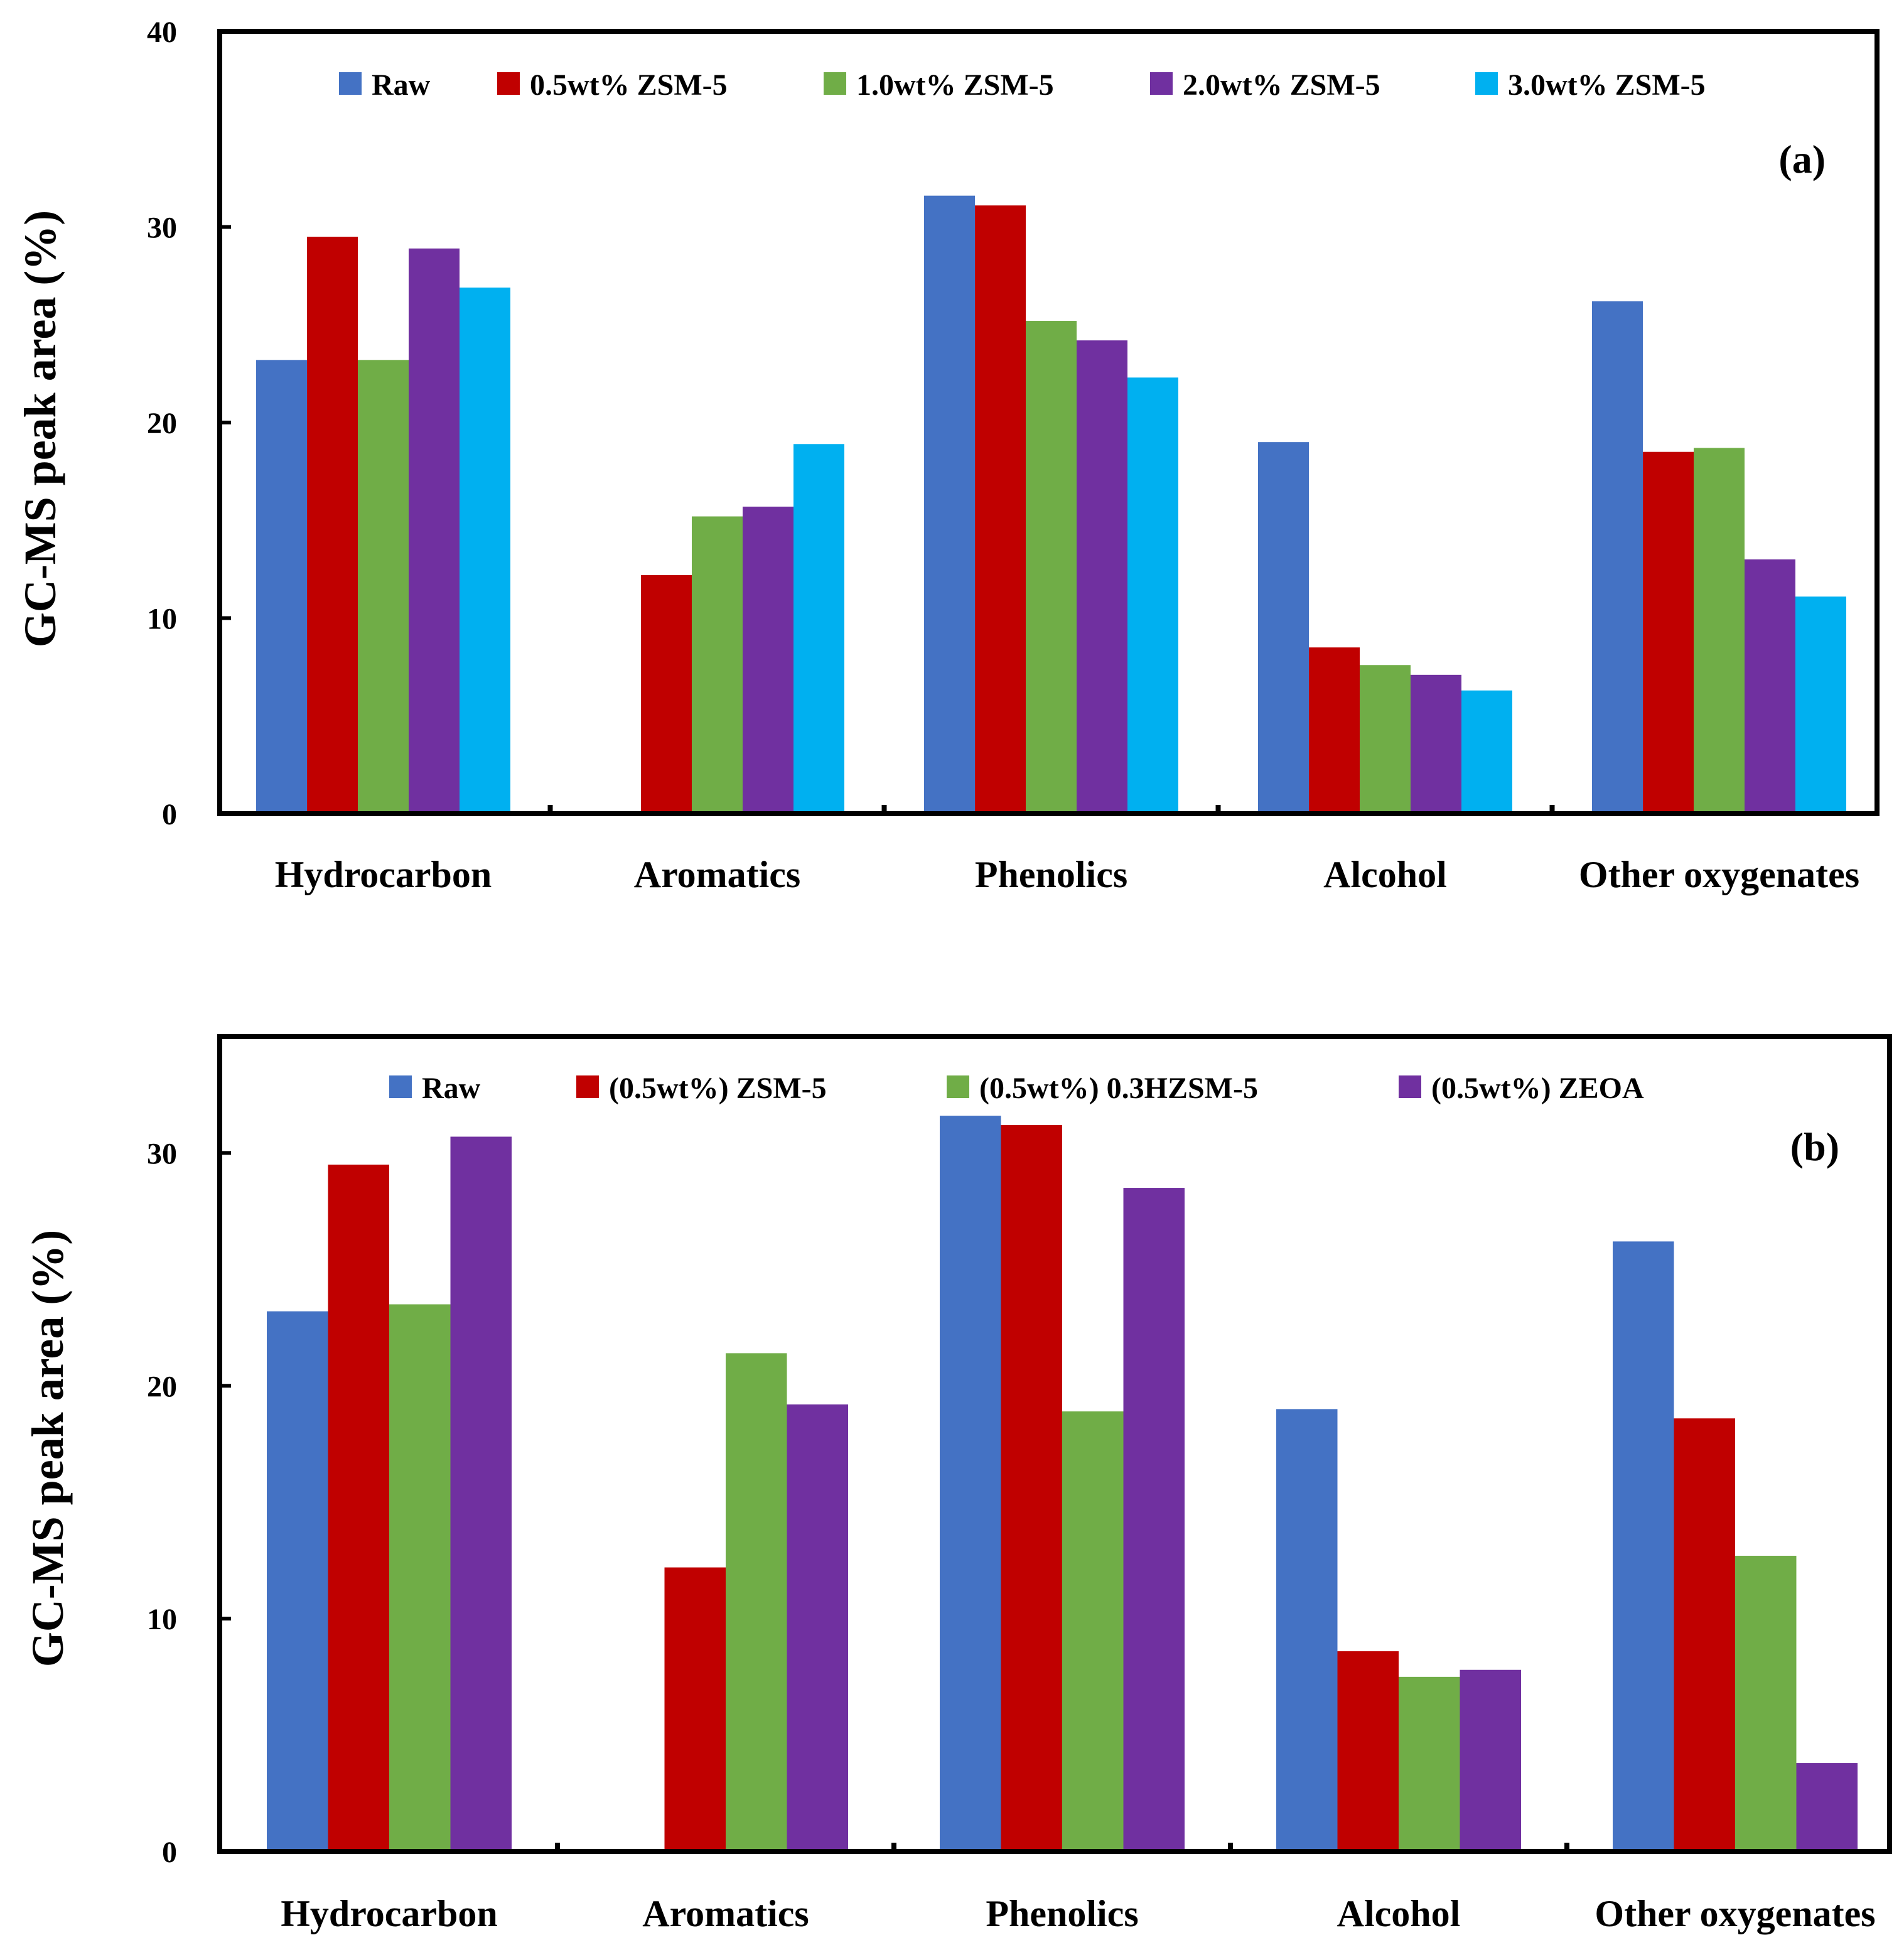  Describe the element at coordinates (1814, 1146) in the screenshot. I see `panel-label: (b)` at that location.